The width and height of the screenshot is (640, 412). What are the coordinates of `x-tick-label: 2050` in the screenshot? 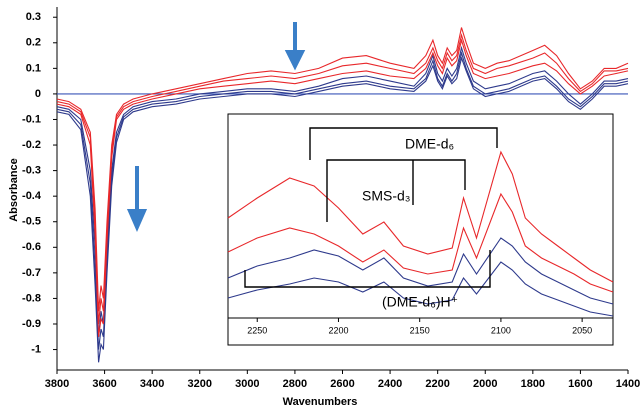 It's located at (582, 330).